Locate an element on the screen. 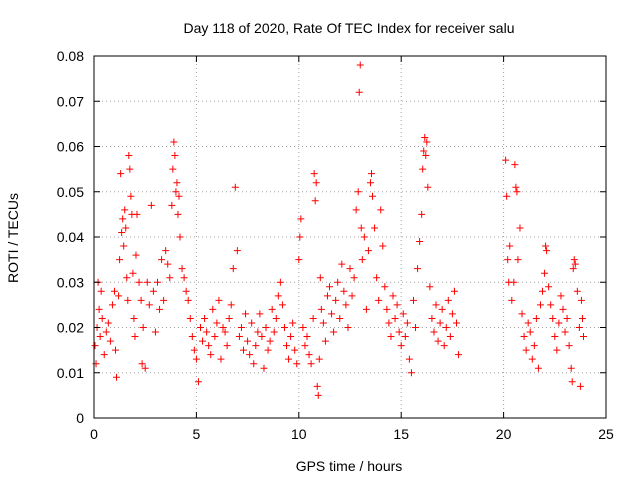  y-tick-label: 0.08 is located at coordinates (70, 56).